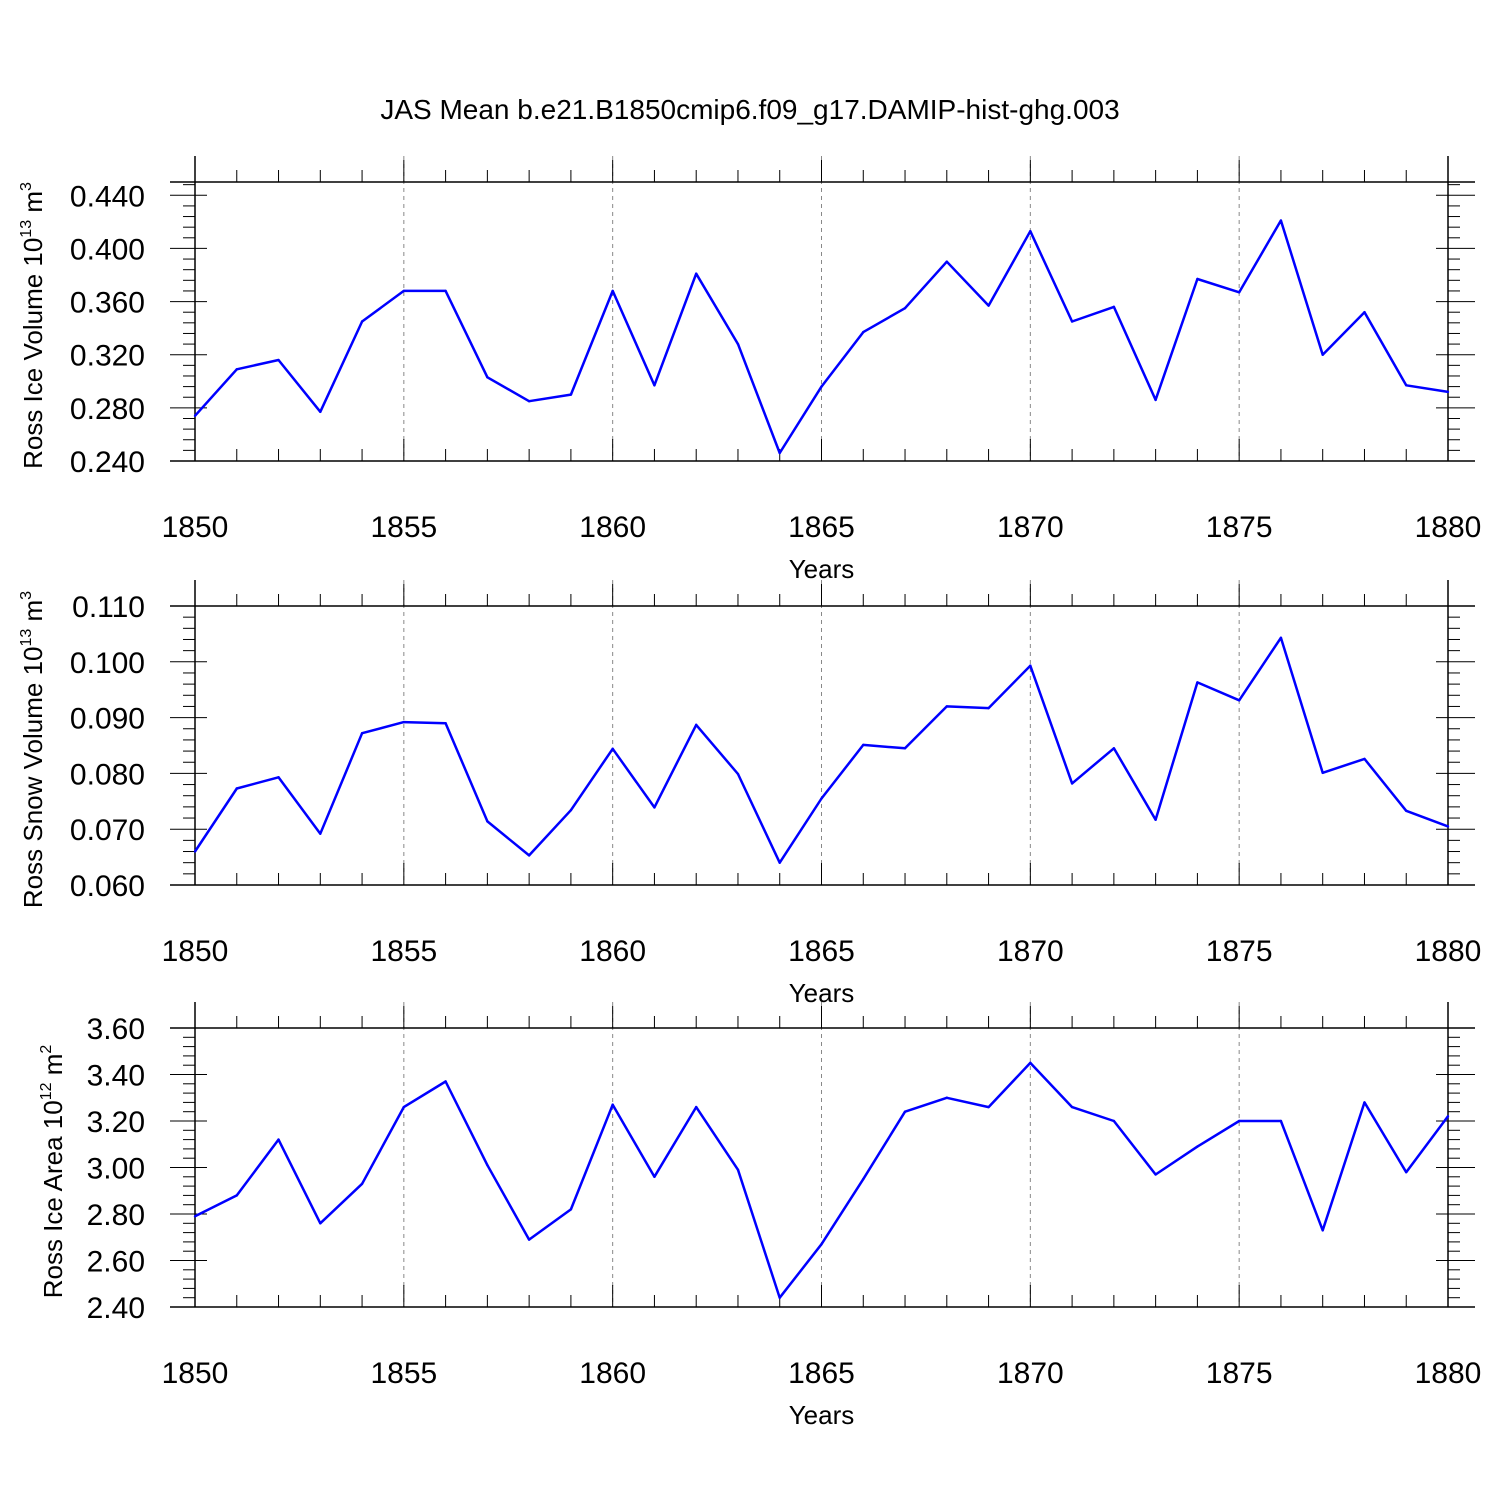 The image size is (1500, 1505). Describe the element at coordinates (107, 719) in the screenshot. I see `y-tick-label: 0.090` at that location.